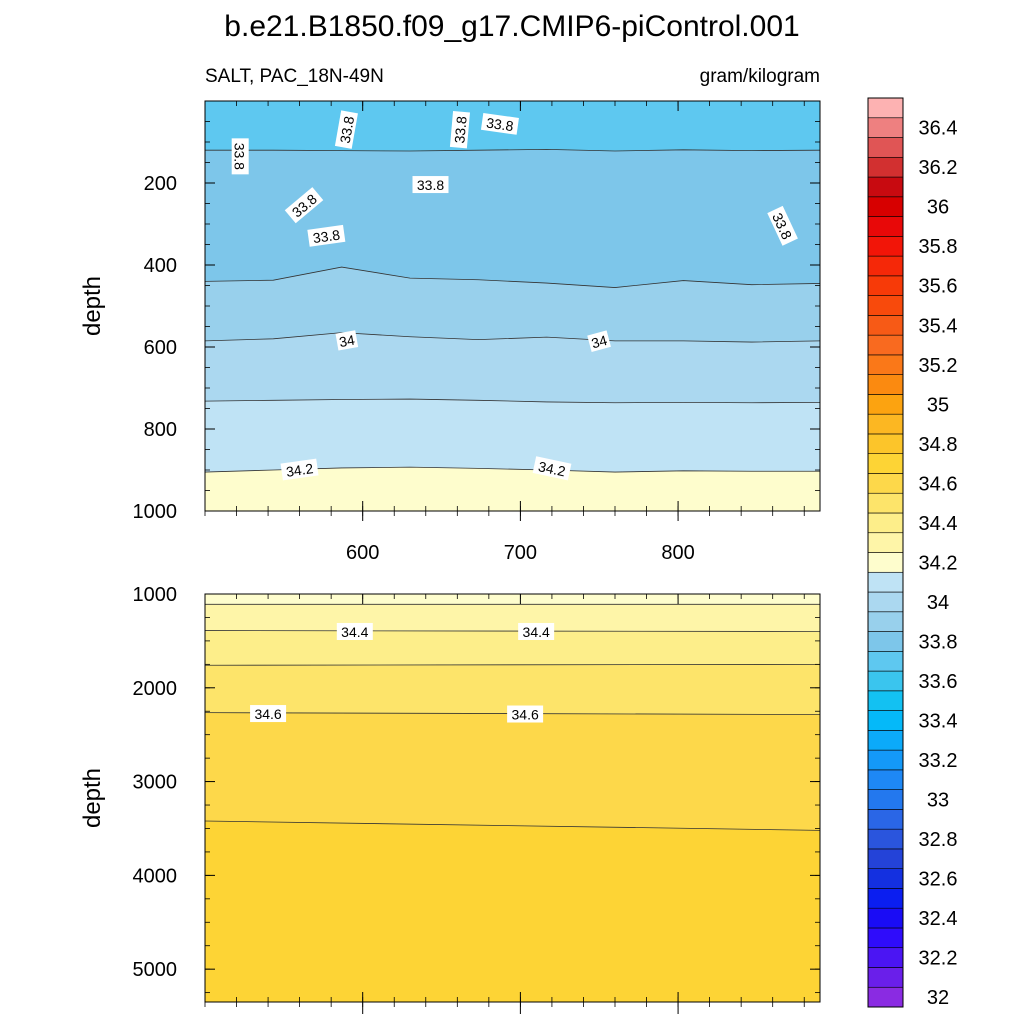 This screenshot has width=1024, height=1024. What do you see at coordinates (938, 919) in the screenshot?
I see `colorbar-label: 32.4` at bounding box center [938, 919].